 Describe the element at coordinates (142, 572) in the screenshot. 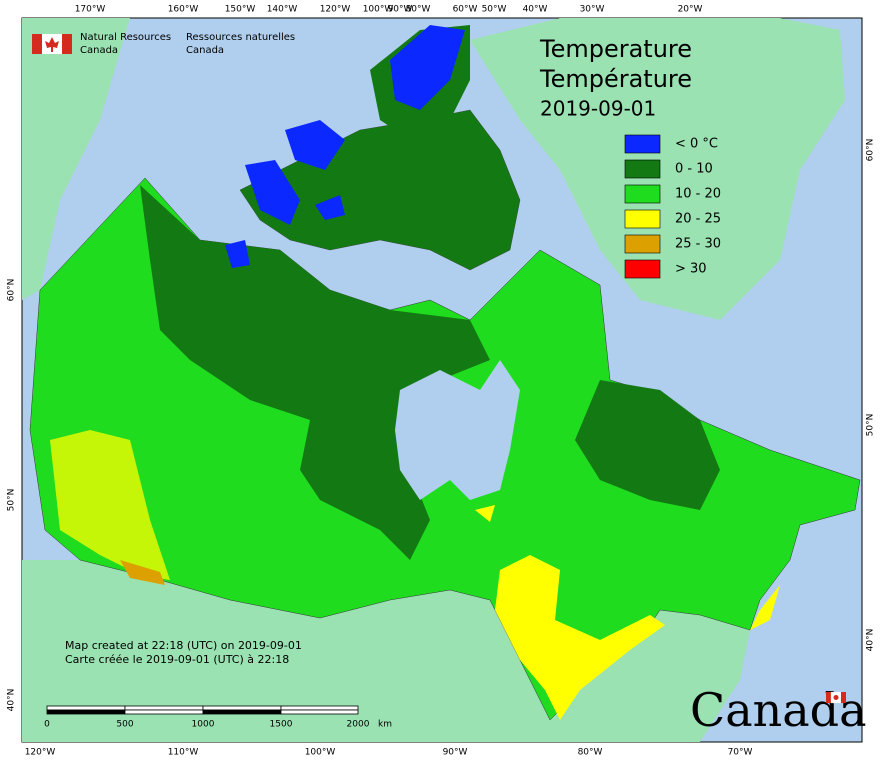

I see `hot-bc` at that location.